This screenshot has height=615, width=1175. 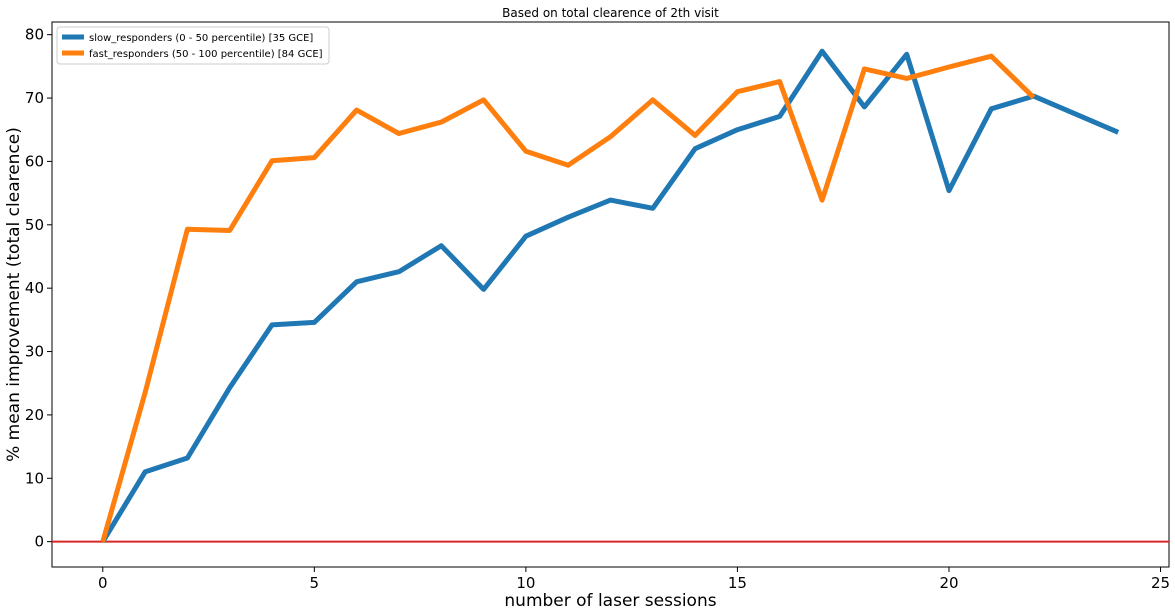 I want to click on x-tick-label: 15, so click(x=737, y=583).